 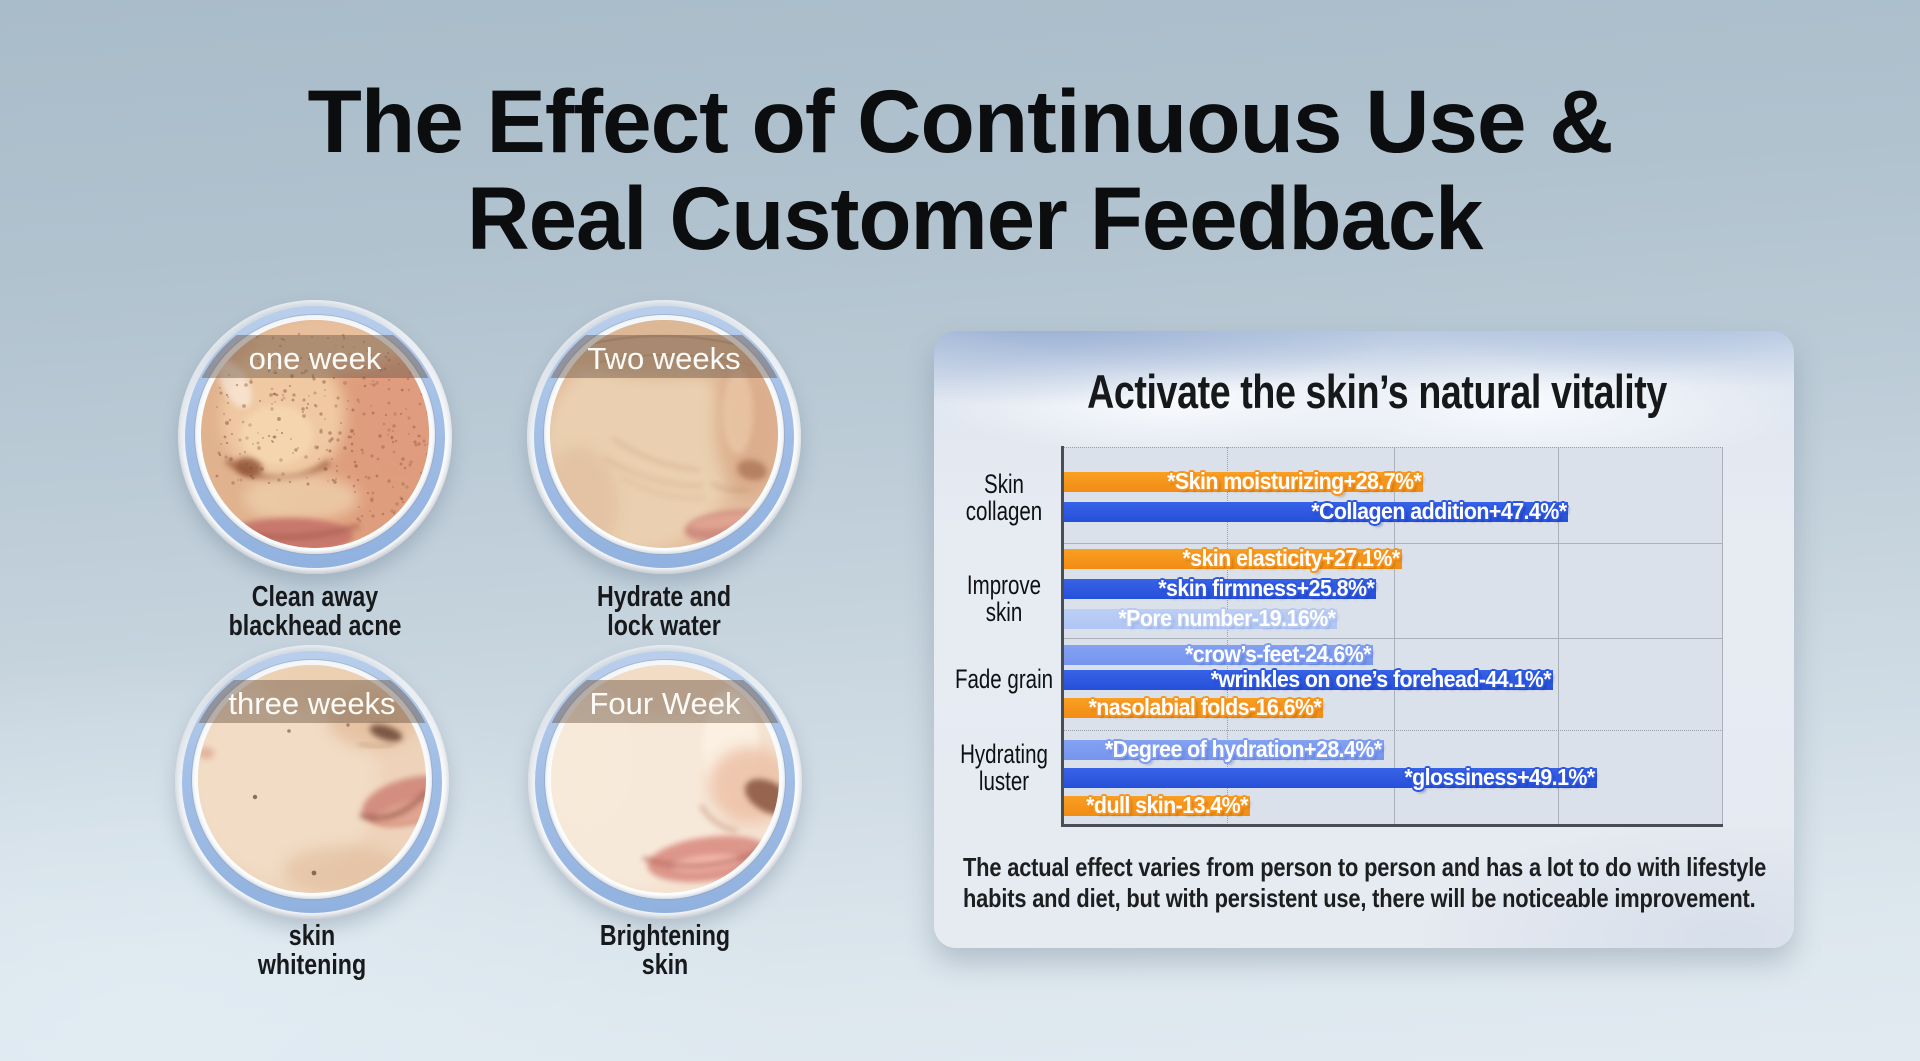 What do you see at coordinates (311, 703) in the screenshot?
I see `svg-text: three weeks` at bounding box center [311, 703].